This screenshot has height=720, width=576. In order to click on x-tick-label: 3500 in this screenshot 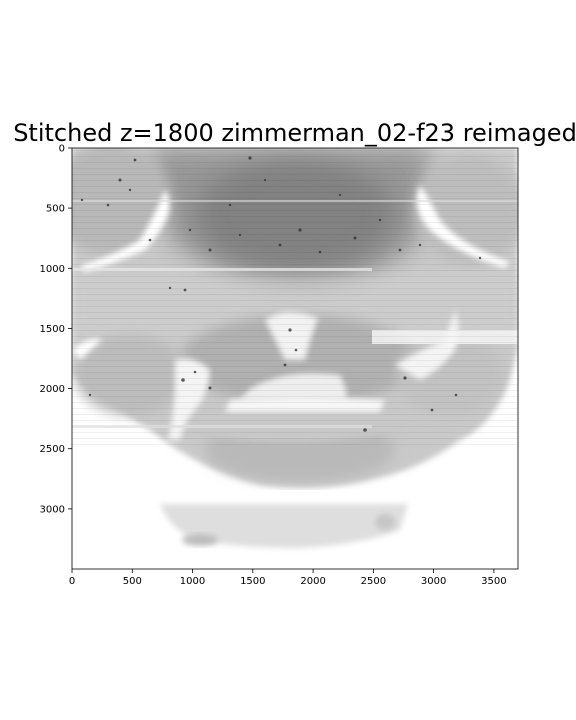, I will do `click(493, 581)`.